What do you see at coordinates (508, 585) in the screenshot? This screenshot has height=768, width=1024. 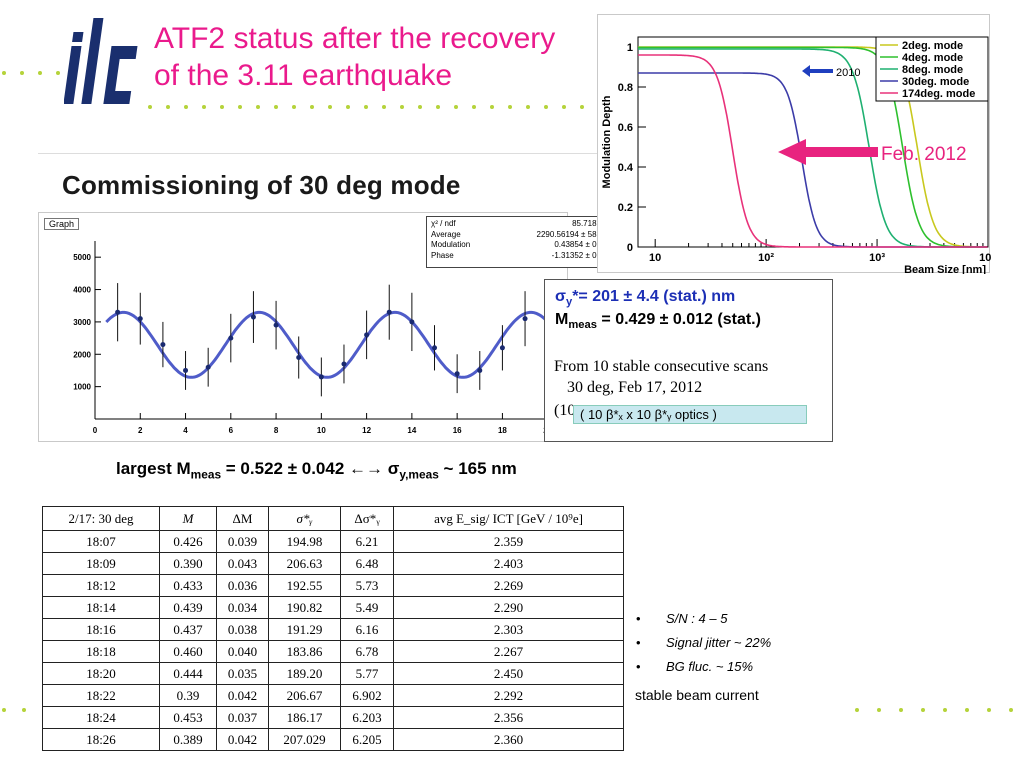 I see `table-cell: 2.269` at bounding box center [508, 585].